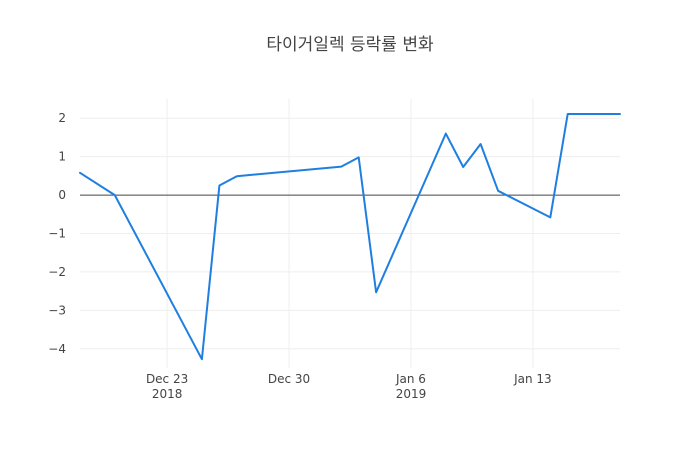 Image resolution: width=700 pixels, height=450 pixels. I want to click on y-tick-label: −1, so click(57, 234).